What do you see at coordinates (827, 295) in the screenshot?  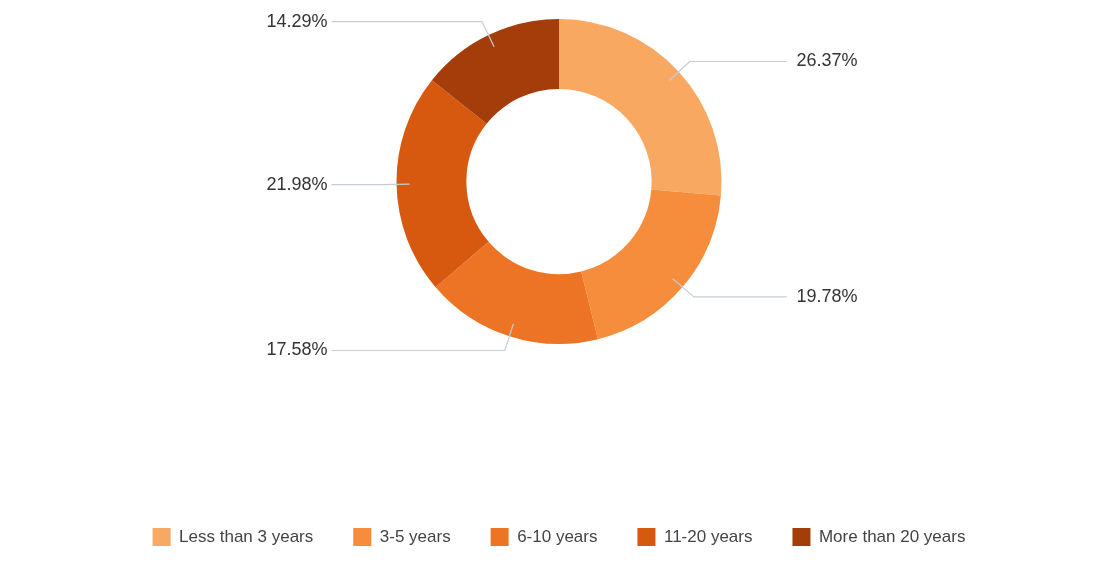 I see `data-label: 19.78%` at bounding box center [827, 295].